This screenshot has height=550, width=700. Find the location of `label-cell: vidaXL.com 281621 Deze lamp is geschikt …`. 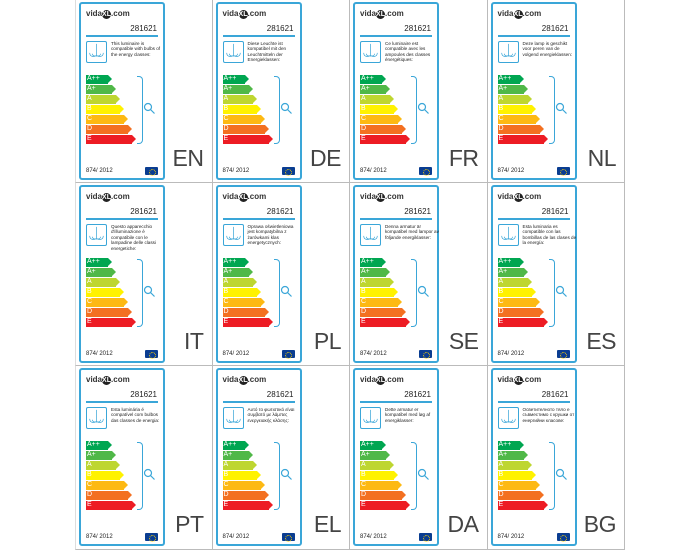

label-cell: vidaXL.com 281621 Deze lamp is geschikt … is located at coordinates (556, 91).